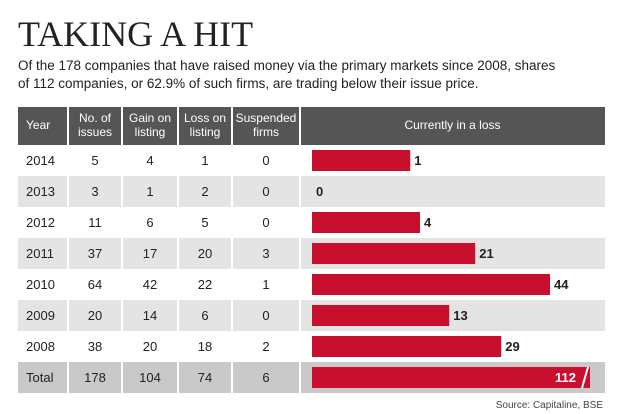  I want to click on cell: 37, so click(95, 253).